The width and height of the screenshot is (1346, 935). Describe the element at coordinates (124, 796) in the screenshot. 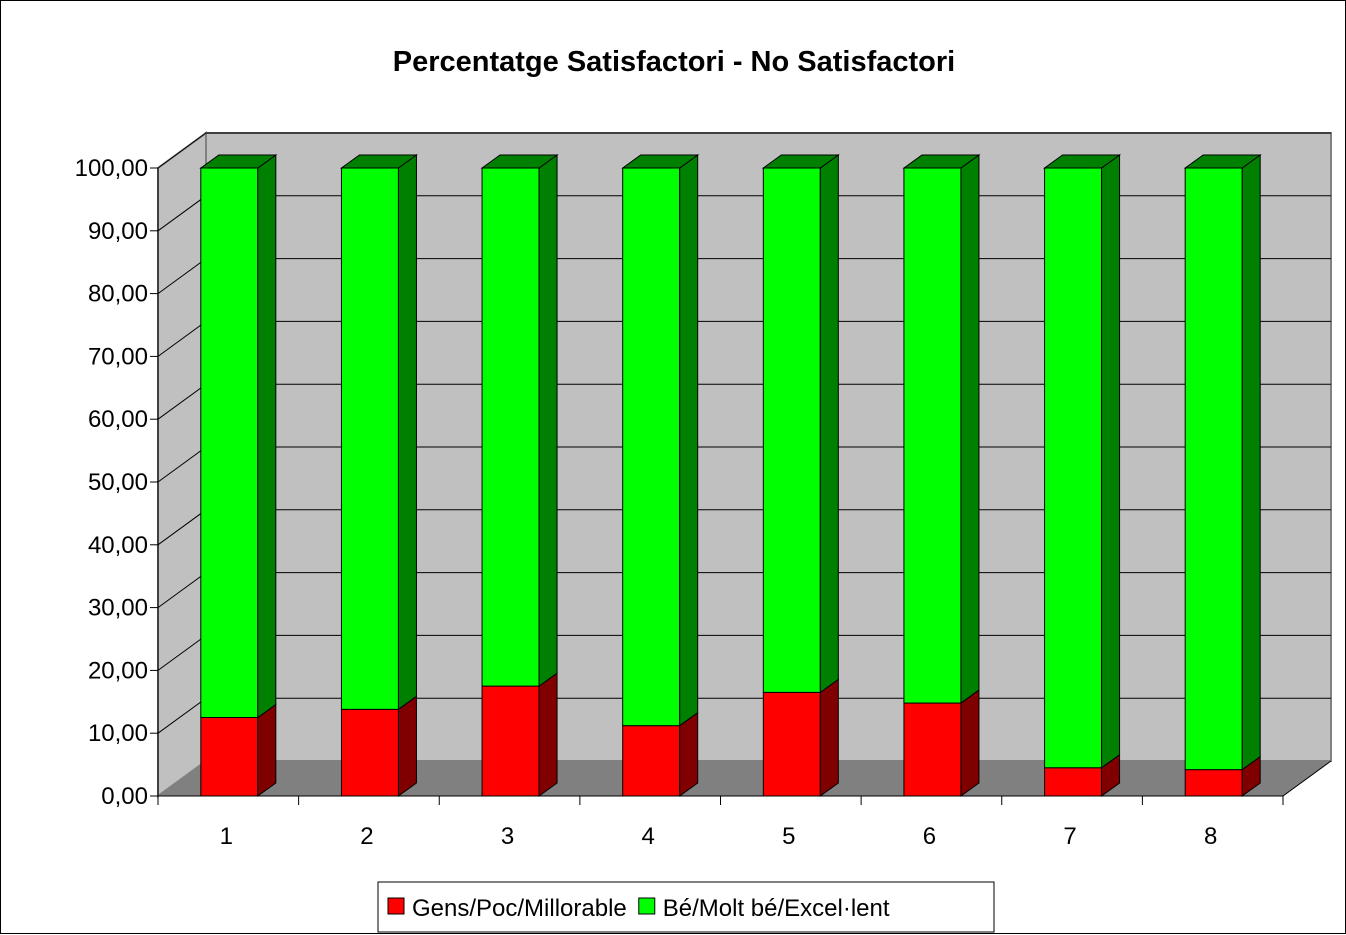

I see `y-tick-label: 0,00` at that location.